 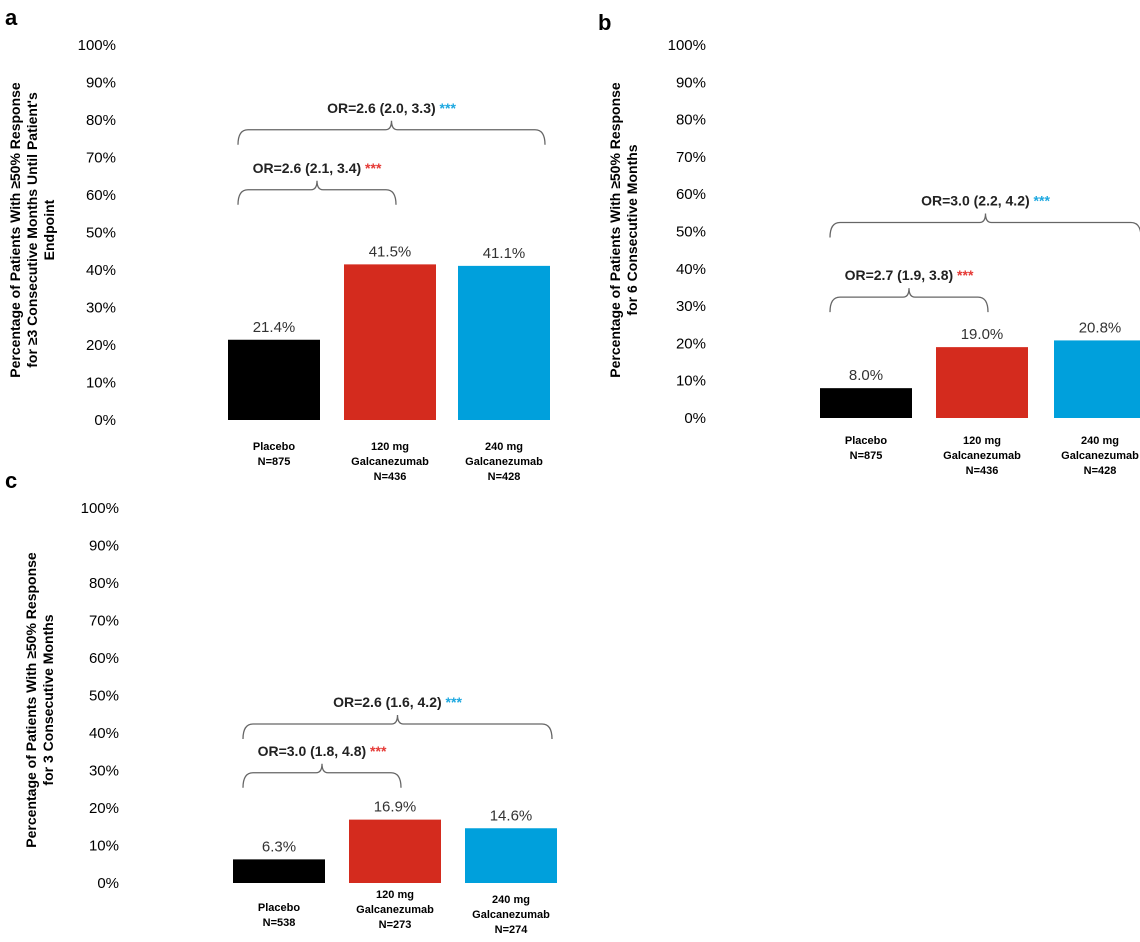 What do you see at coordinates (279, 923) in the screenshot?
I see `category-label: N=538` at bounding box center [279, 923].